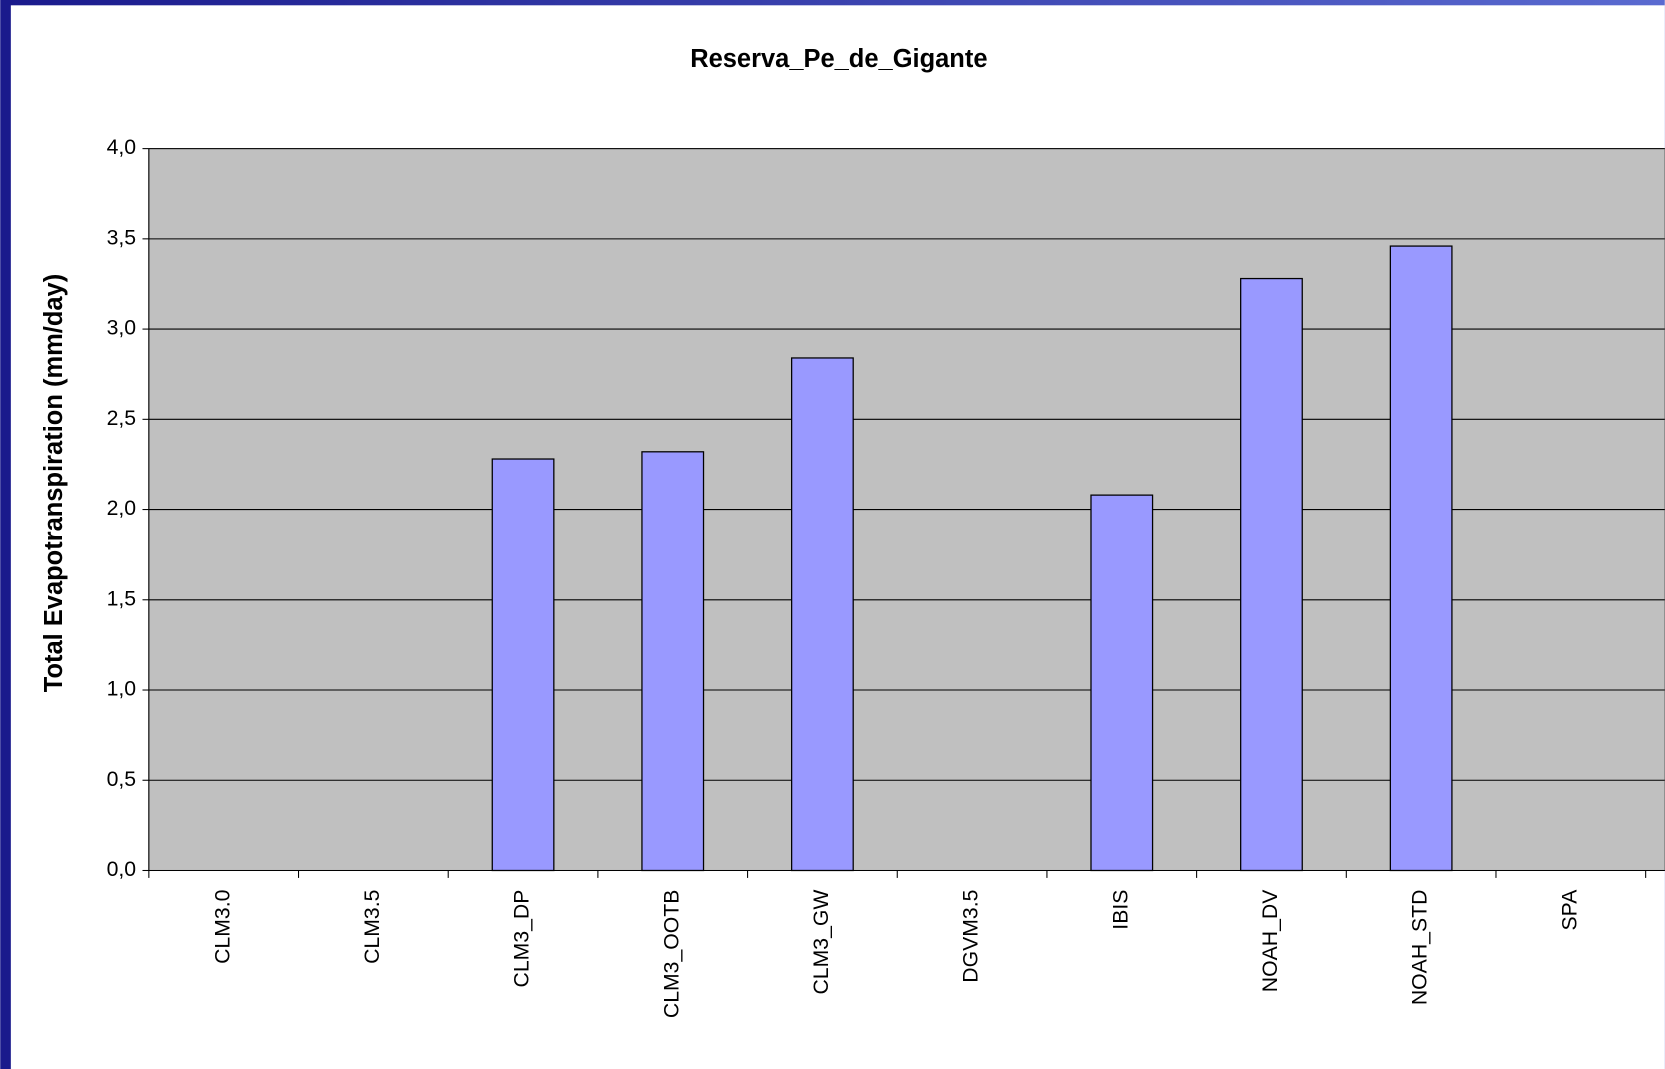 Image resolution: width=1665 pixels, height=1069 pixels. Describe the element at coordinates (821, 942) in the screenshot. I see `x-tick-label: CLM3_GW` at that location.